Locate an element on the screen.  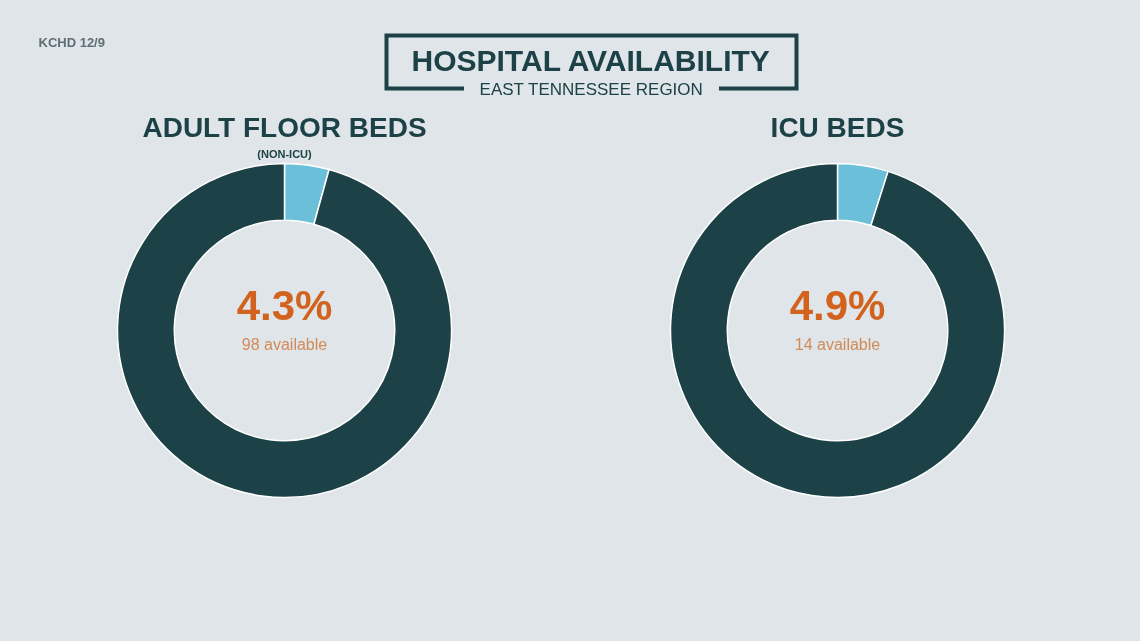
data-label: 4.3% is located at coordinates (284, 305).